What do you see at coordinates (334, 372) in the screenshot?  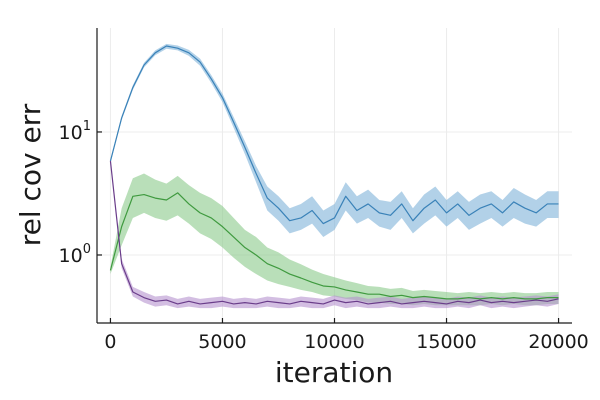 I see `x-axis-title: iteration` at bounding box center [334, 372].